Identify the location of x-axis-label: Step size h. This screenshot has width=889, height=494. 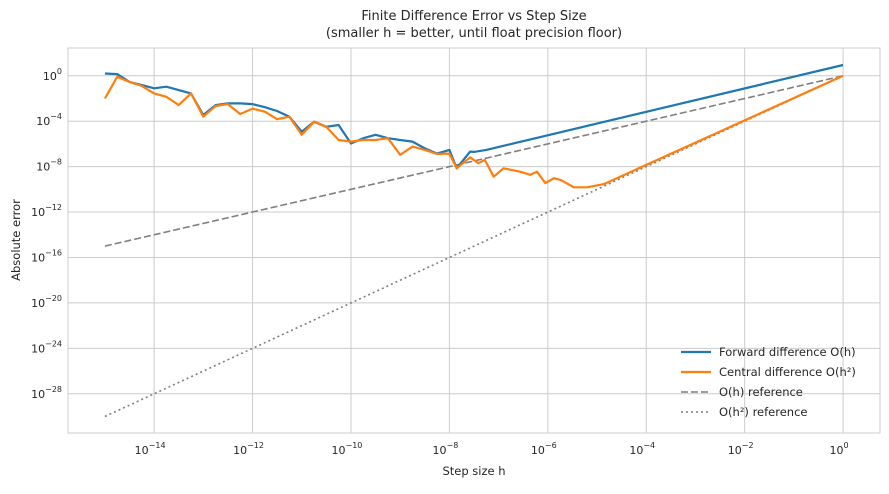
(473, 471).